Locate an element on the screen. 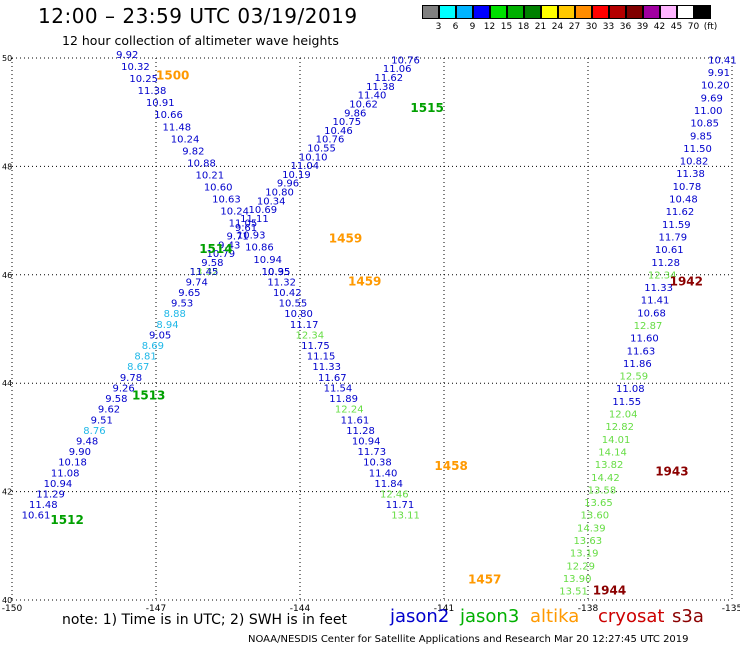 The height and width of the screenshot is (650, 740). pass-time-label: 1943 is located at coordinates (671, 471).